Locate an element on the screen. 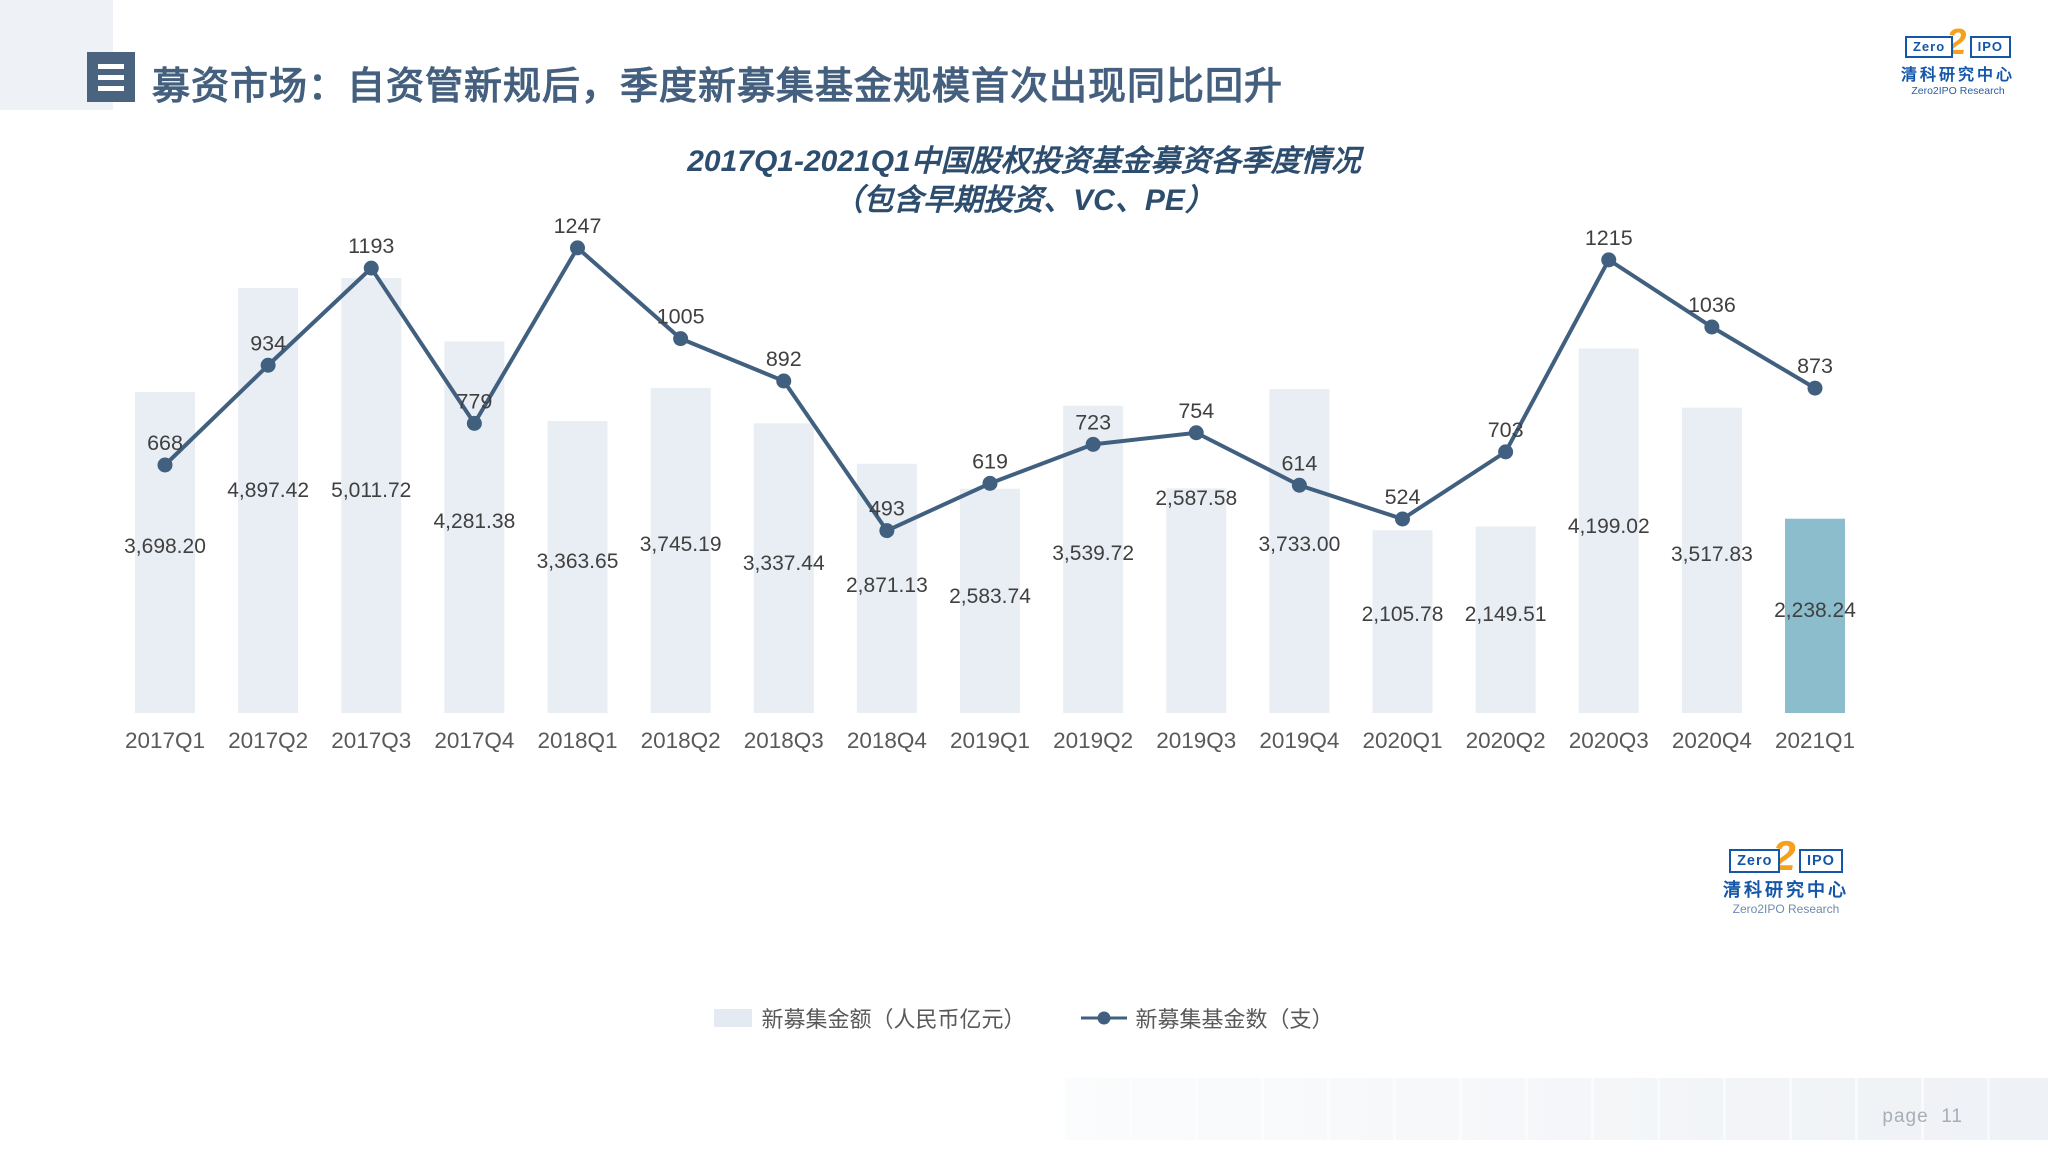 The width and height of the screenshot is (2048, 1152). bar-2018Q4 is located at coordinates (886, 588).